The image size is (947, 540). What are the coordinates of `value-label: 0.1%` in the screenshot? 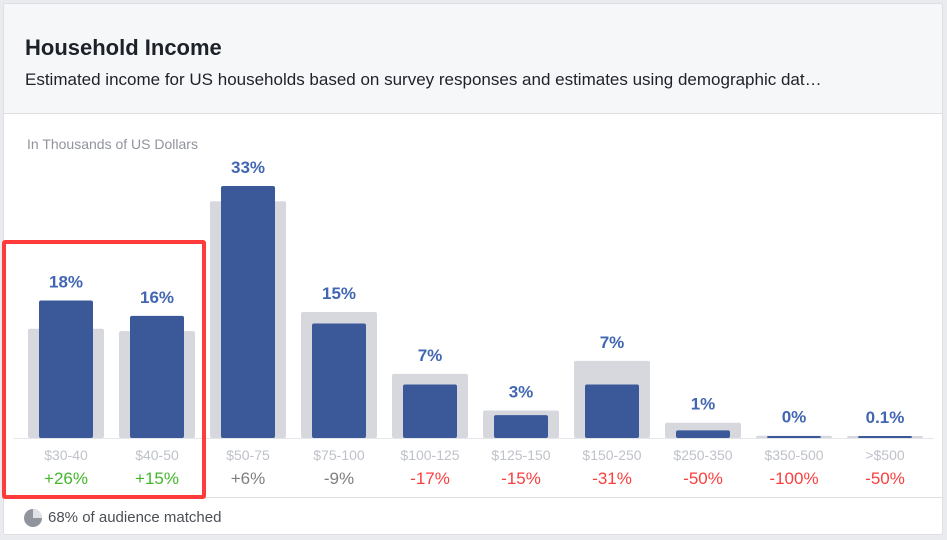 It's located at (885, 417).